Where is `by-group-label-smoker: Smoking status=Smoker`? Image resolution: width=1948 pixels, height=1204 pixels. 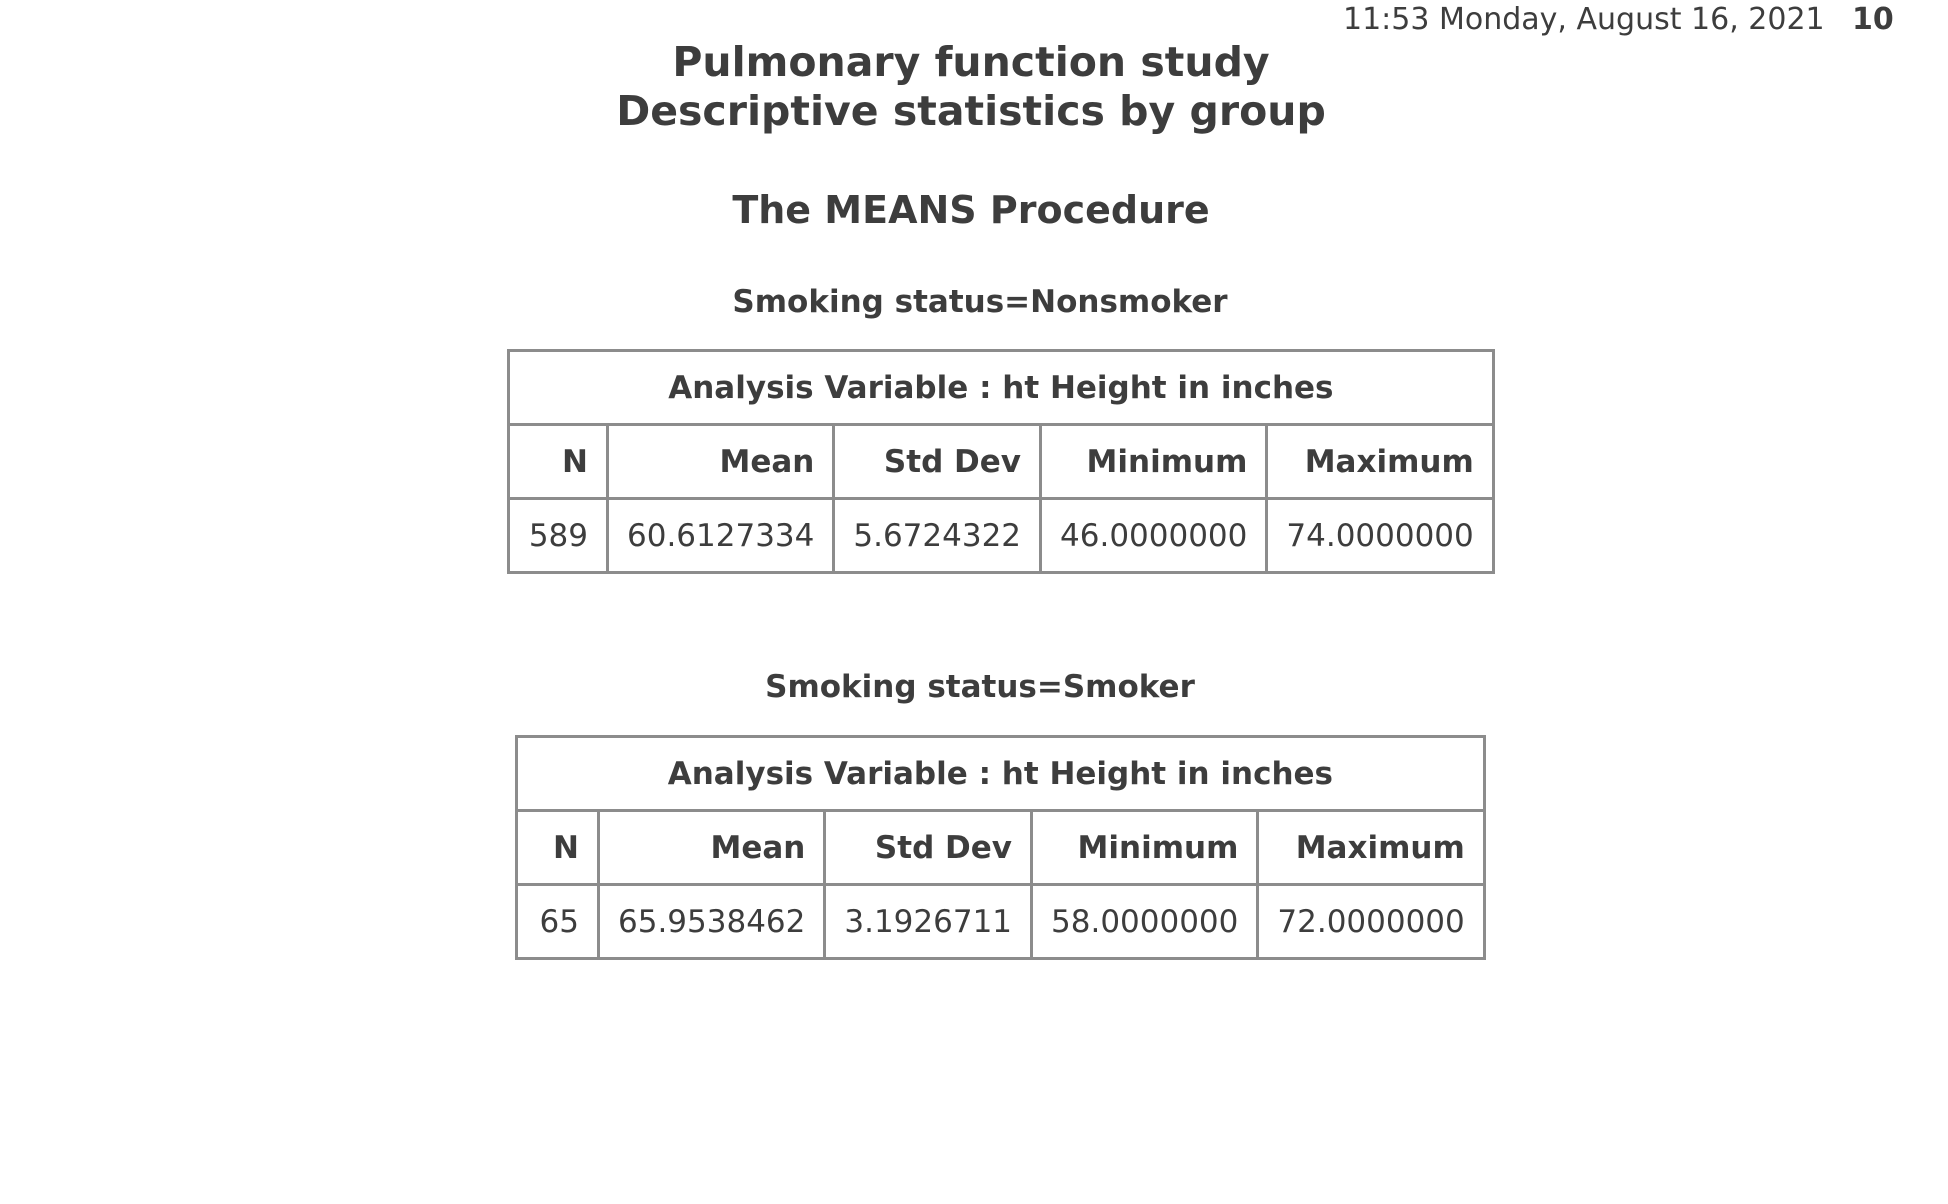 by-group-label-smoker: Smoking status=Smoker is located at coordinates (980, 687).